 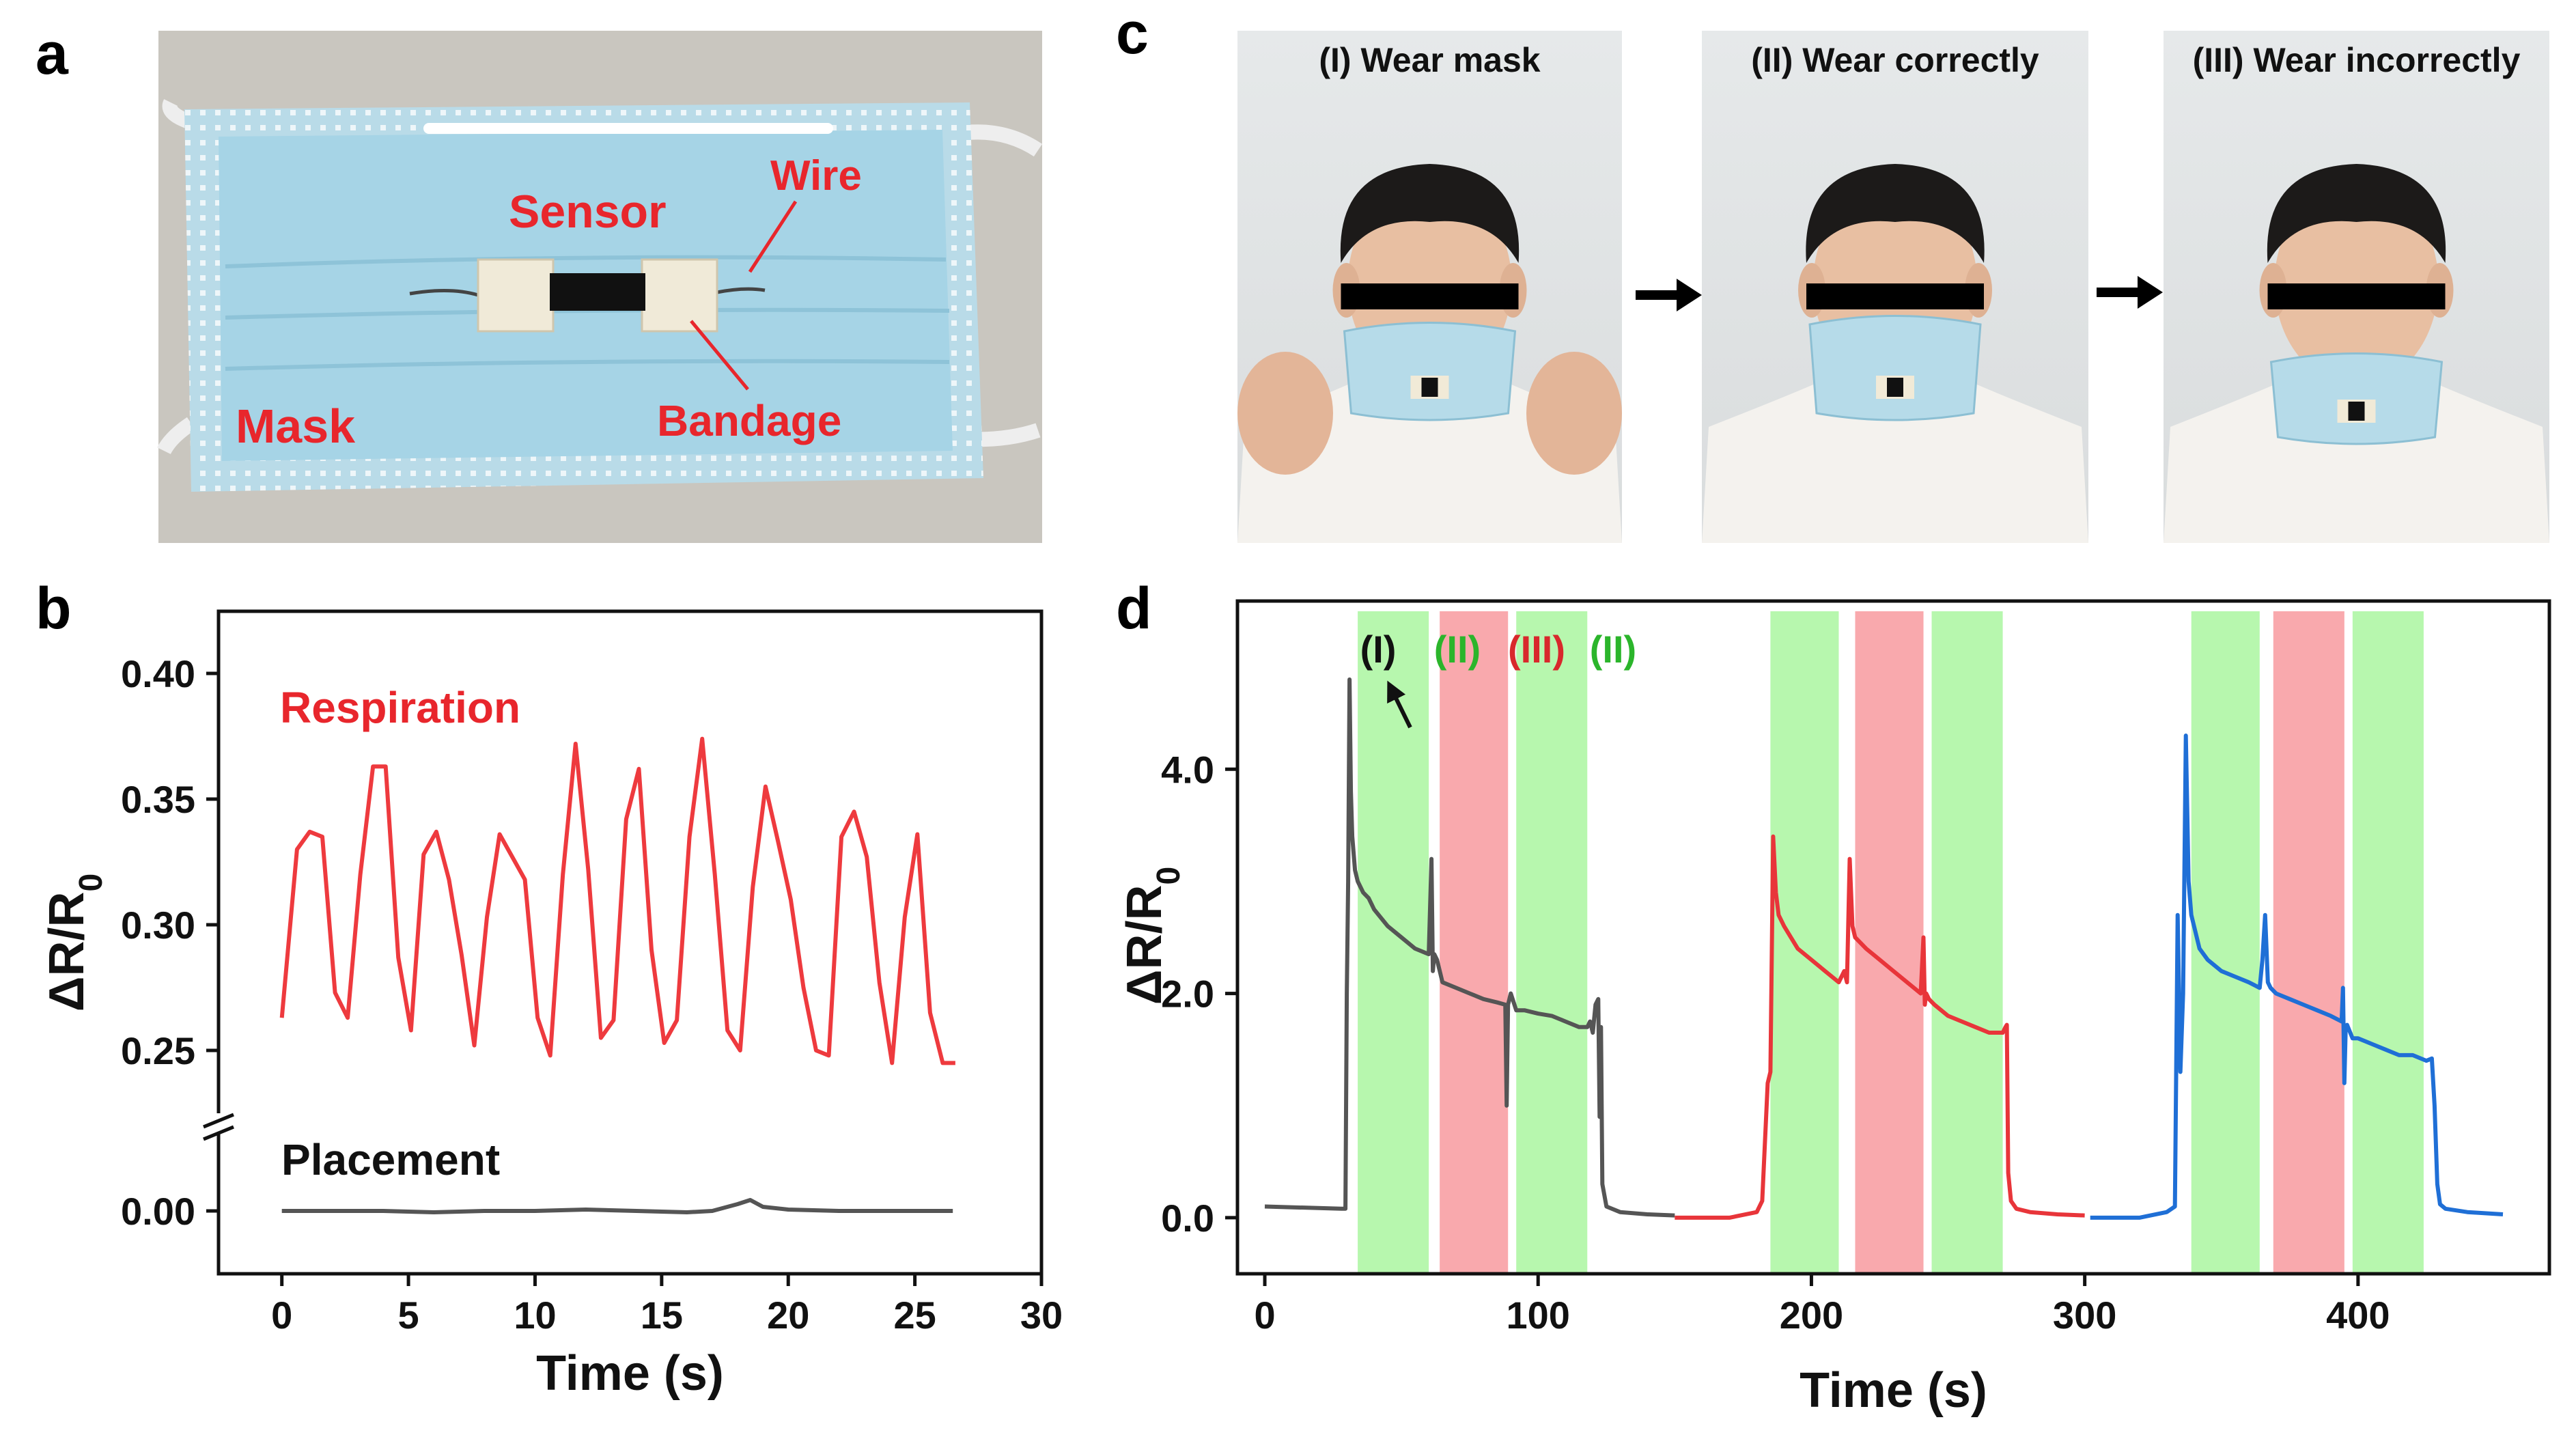 I want to click on x-tick-label: 15, so click(x=662, y=1315).